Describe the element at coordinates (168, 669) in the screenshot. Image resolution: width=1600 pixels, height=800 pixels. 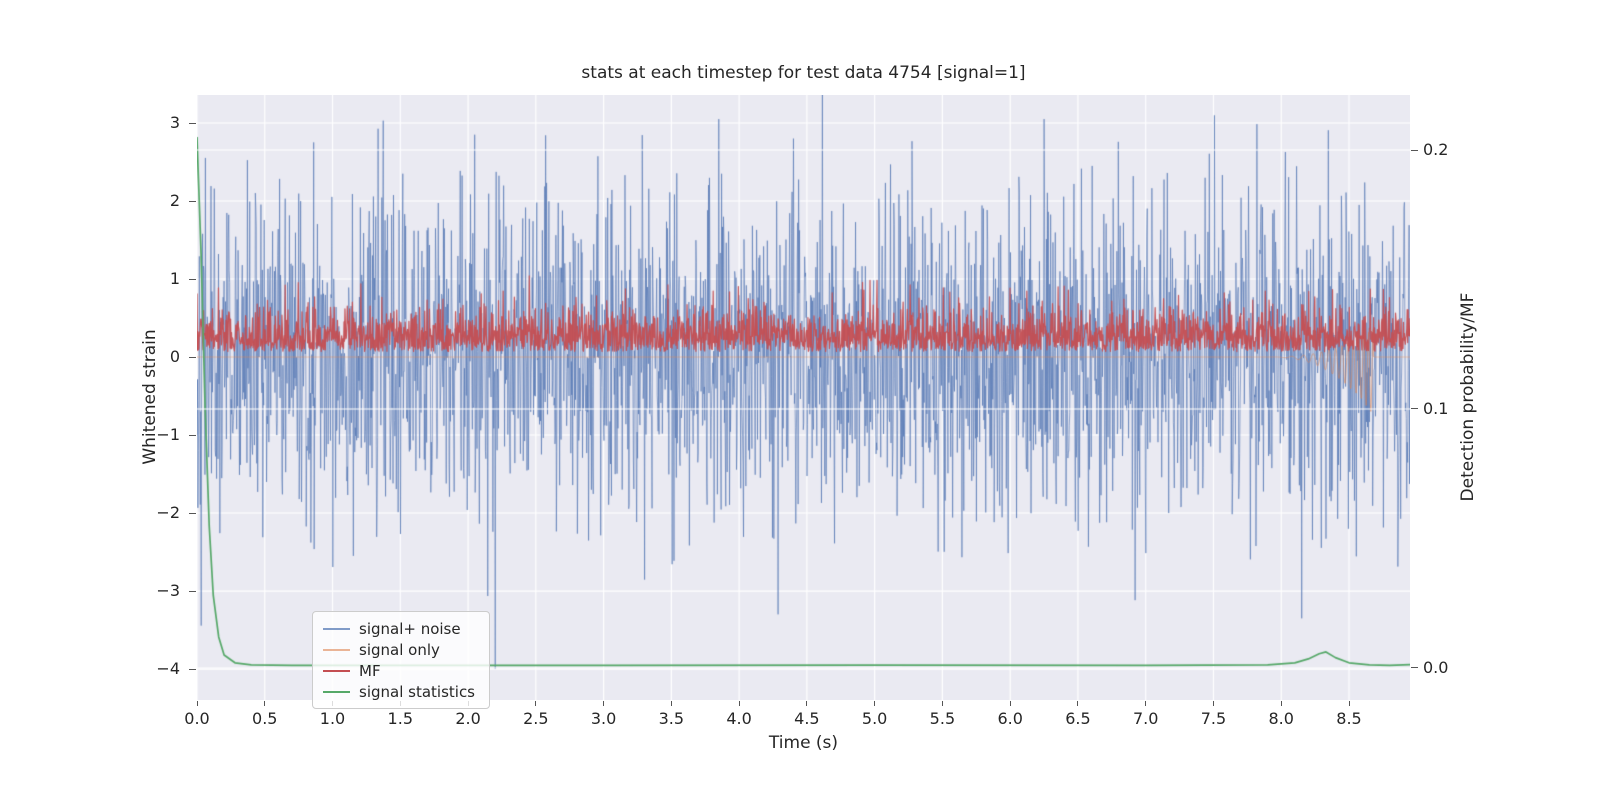
I see `y-tick-label-left: −4` at that location.